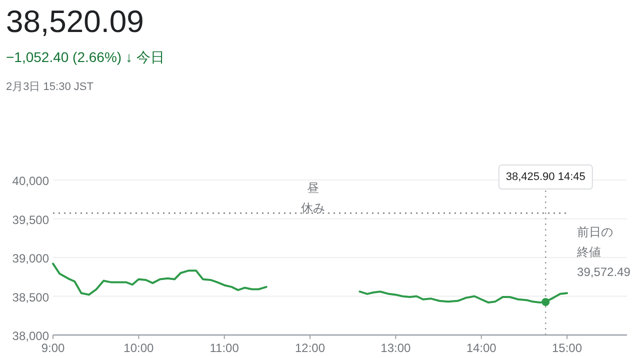  Describe the element at coordinates (31, 181) in the screenshot. I see `y-tick-label: 40,000` at that location.